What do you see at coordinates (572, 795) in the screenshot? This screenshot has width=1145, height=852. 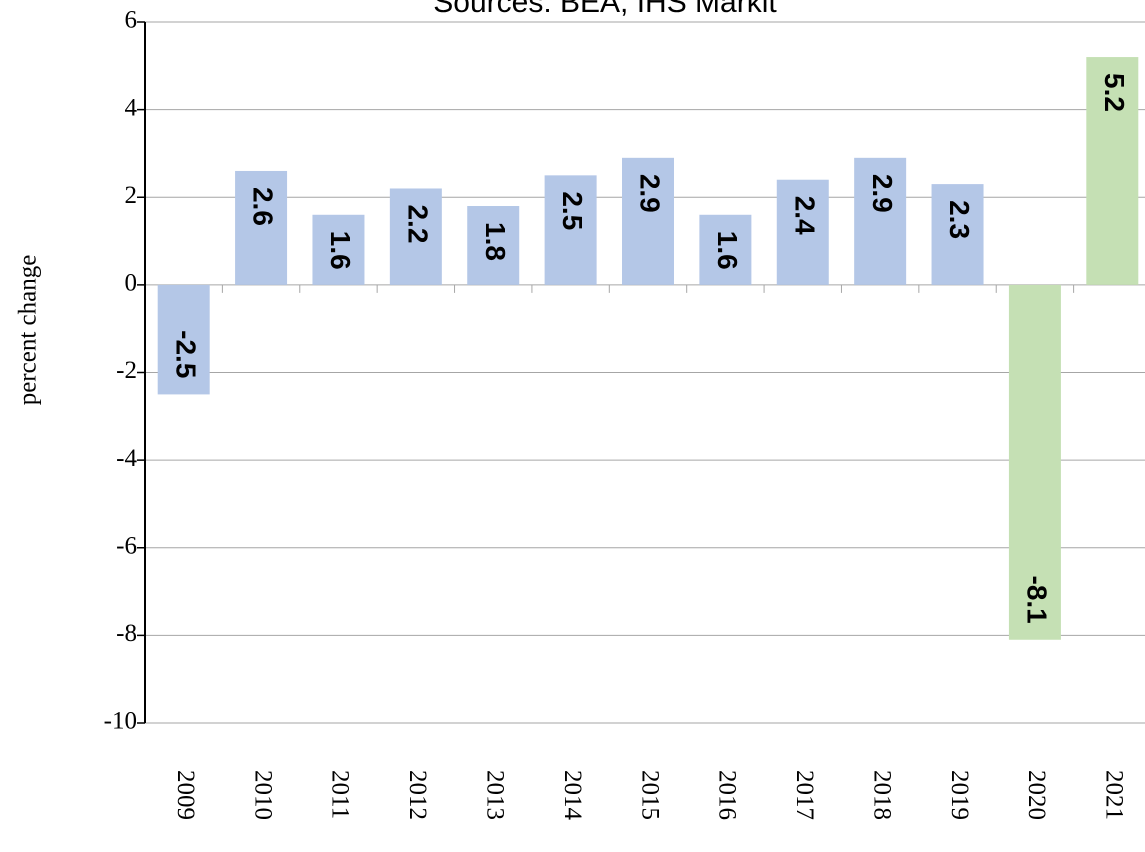 I see `x-tick-label: 2014` at bounding box center [572, 795].